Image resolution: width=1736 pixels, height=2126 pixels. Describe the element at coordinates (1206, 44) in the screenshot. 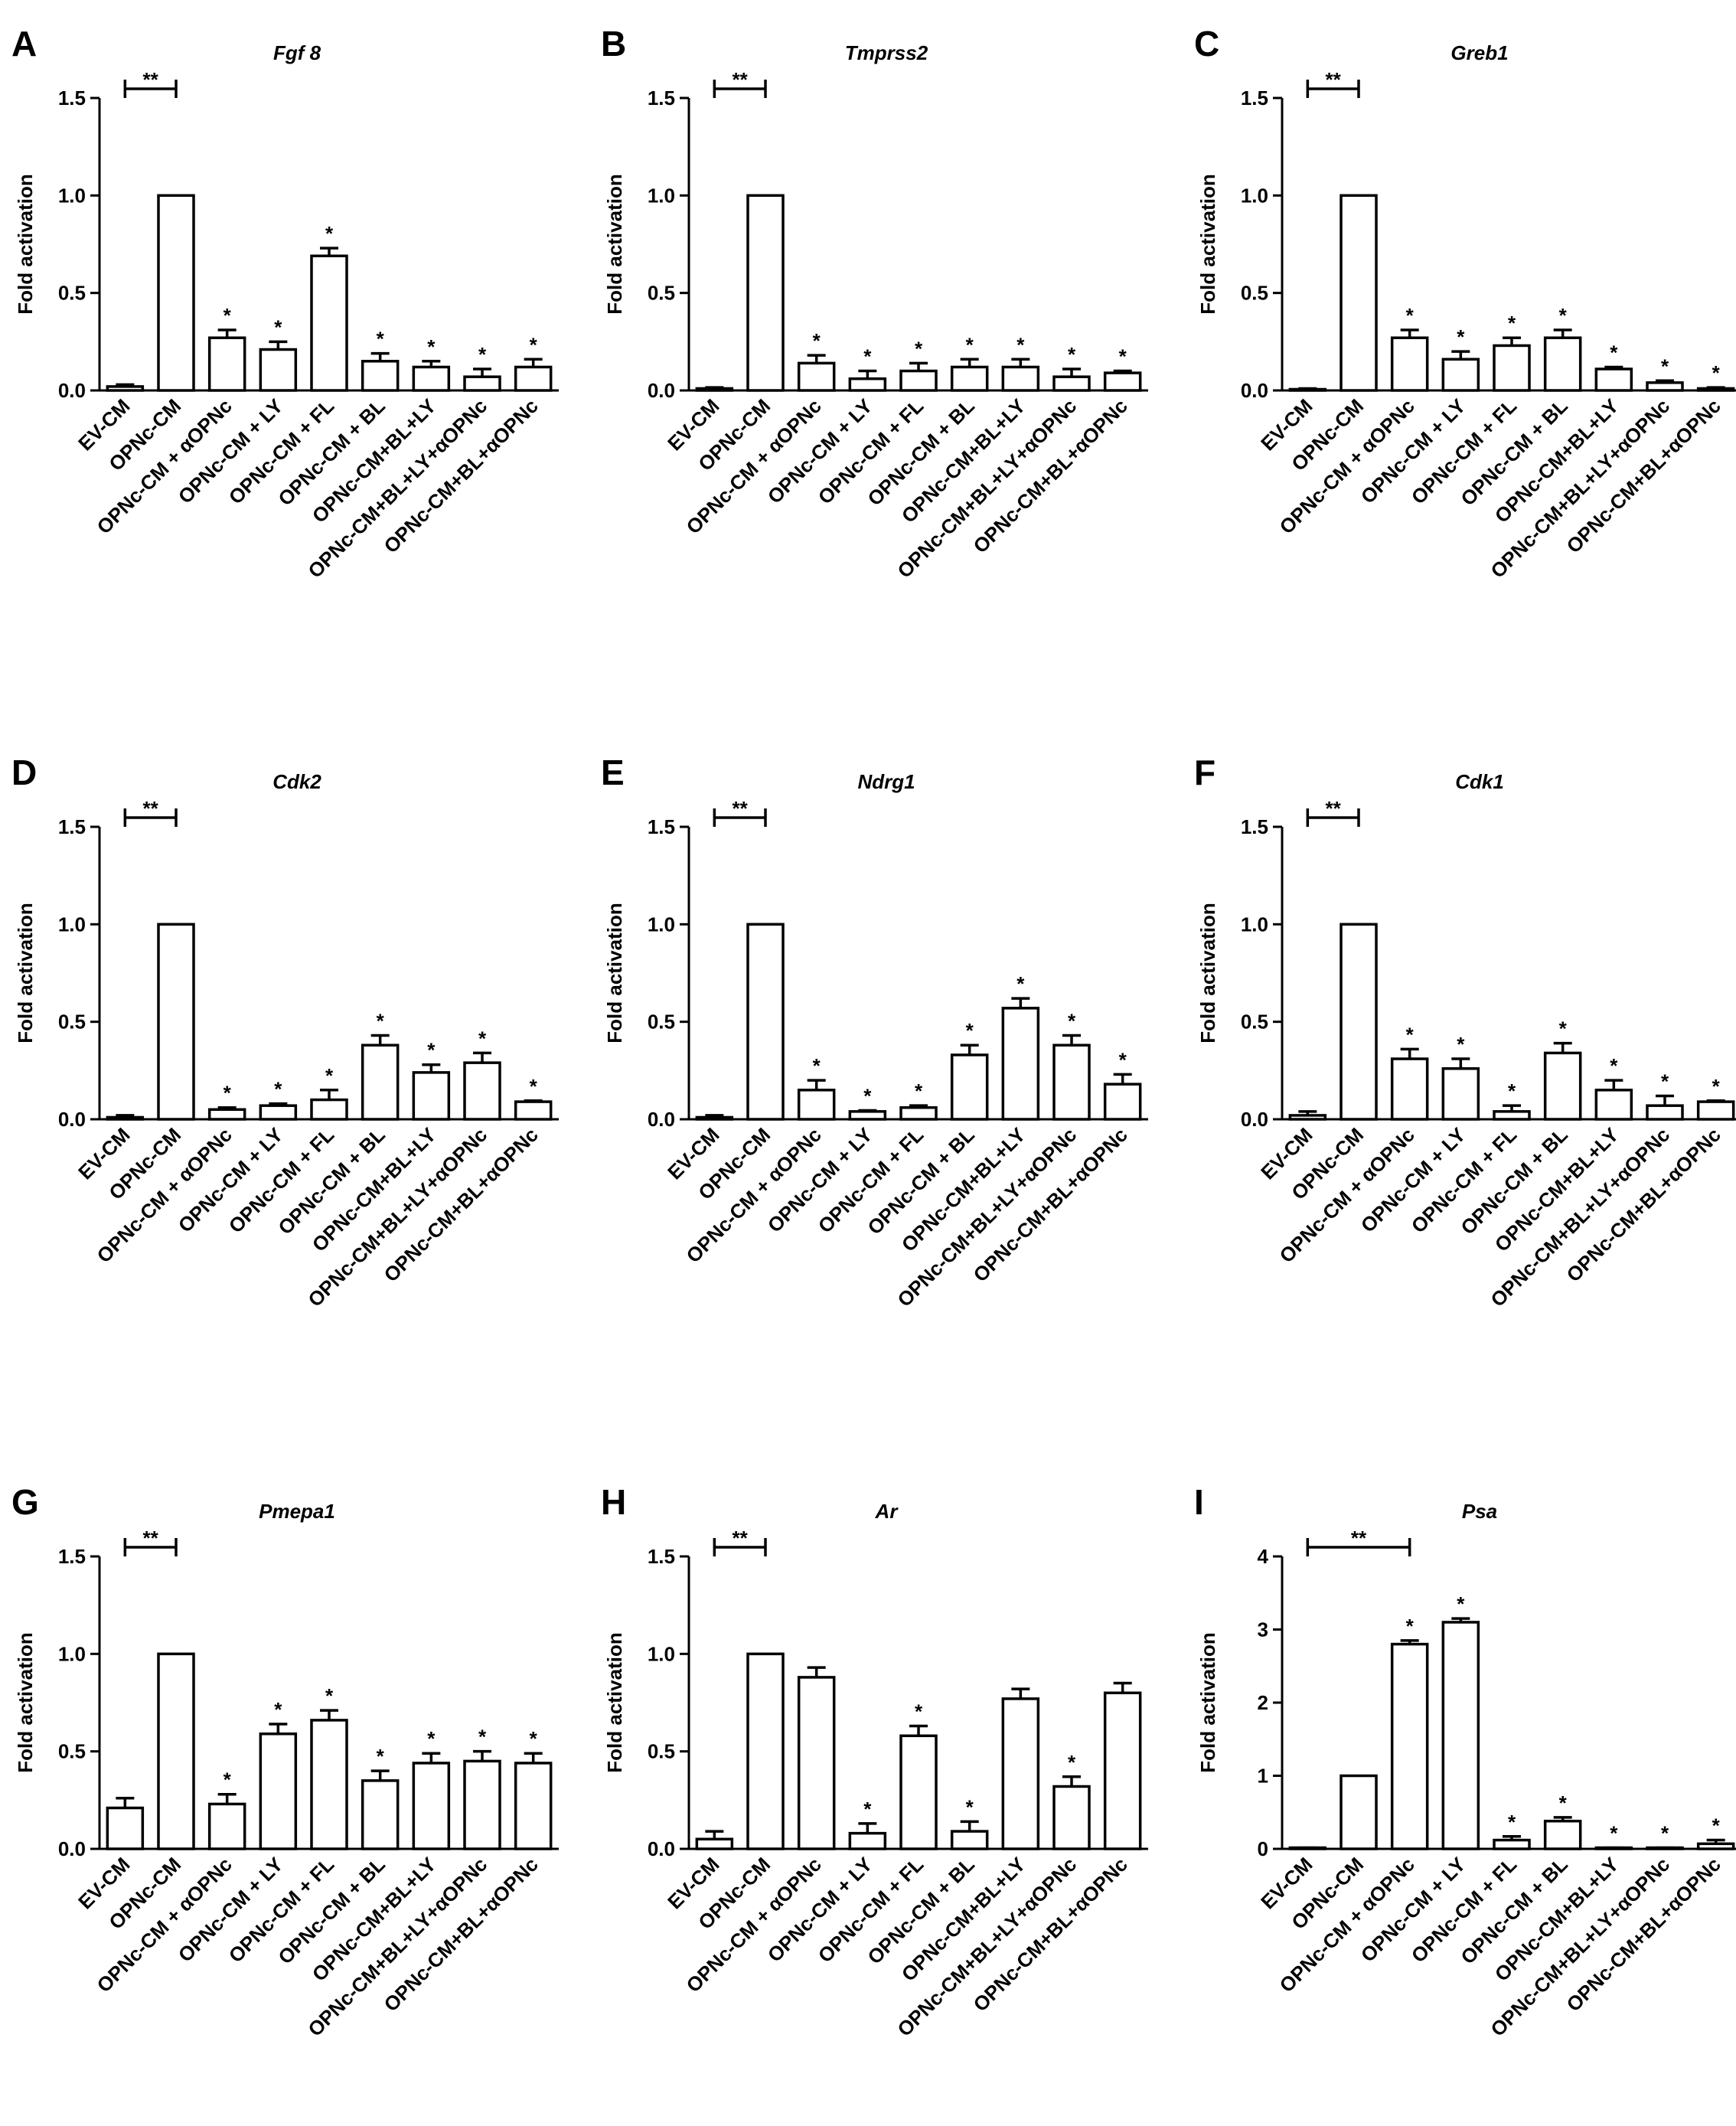

I see `panel-letter: C` at that location.